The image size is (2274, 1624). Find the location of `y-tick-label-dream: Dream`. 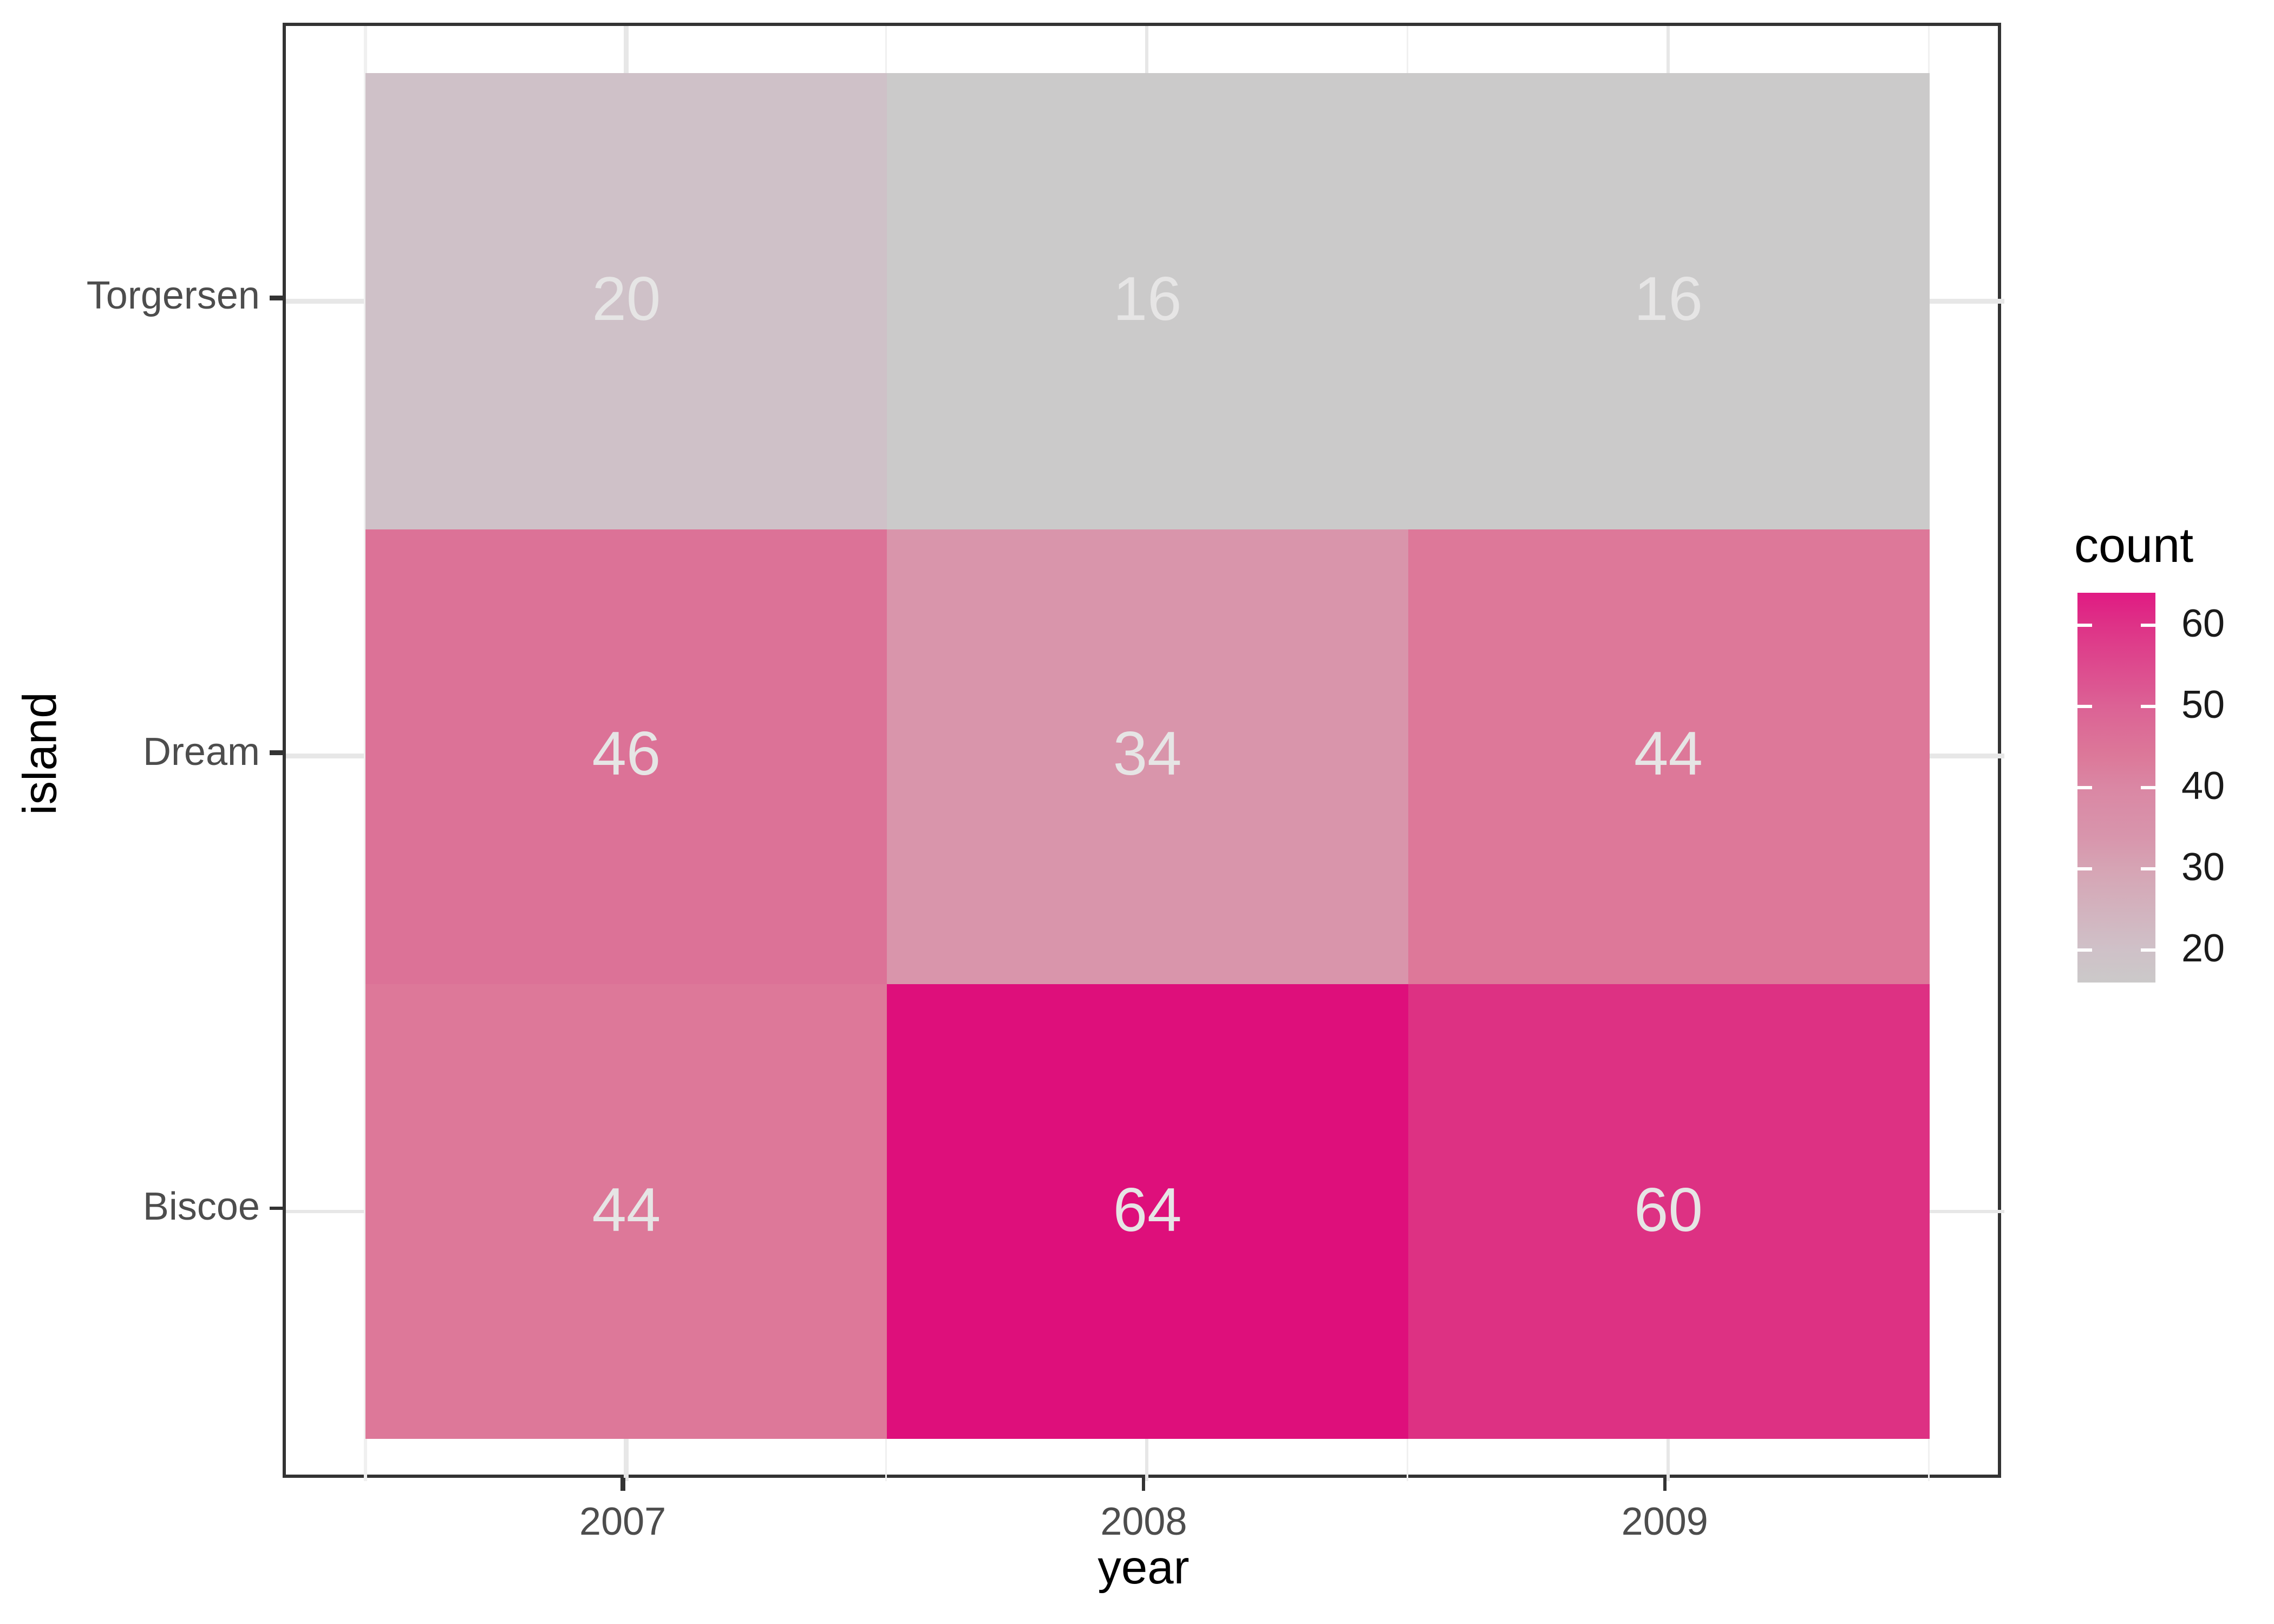

y-tick-label-dream: Dream is located at coordinates (201, 752).